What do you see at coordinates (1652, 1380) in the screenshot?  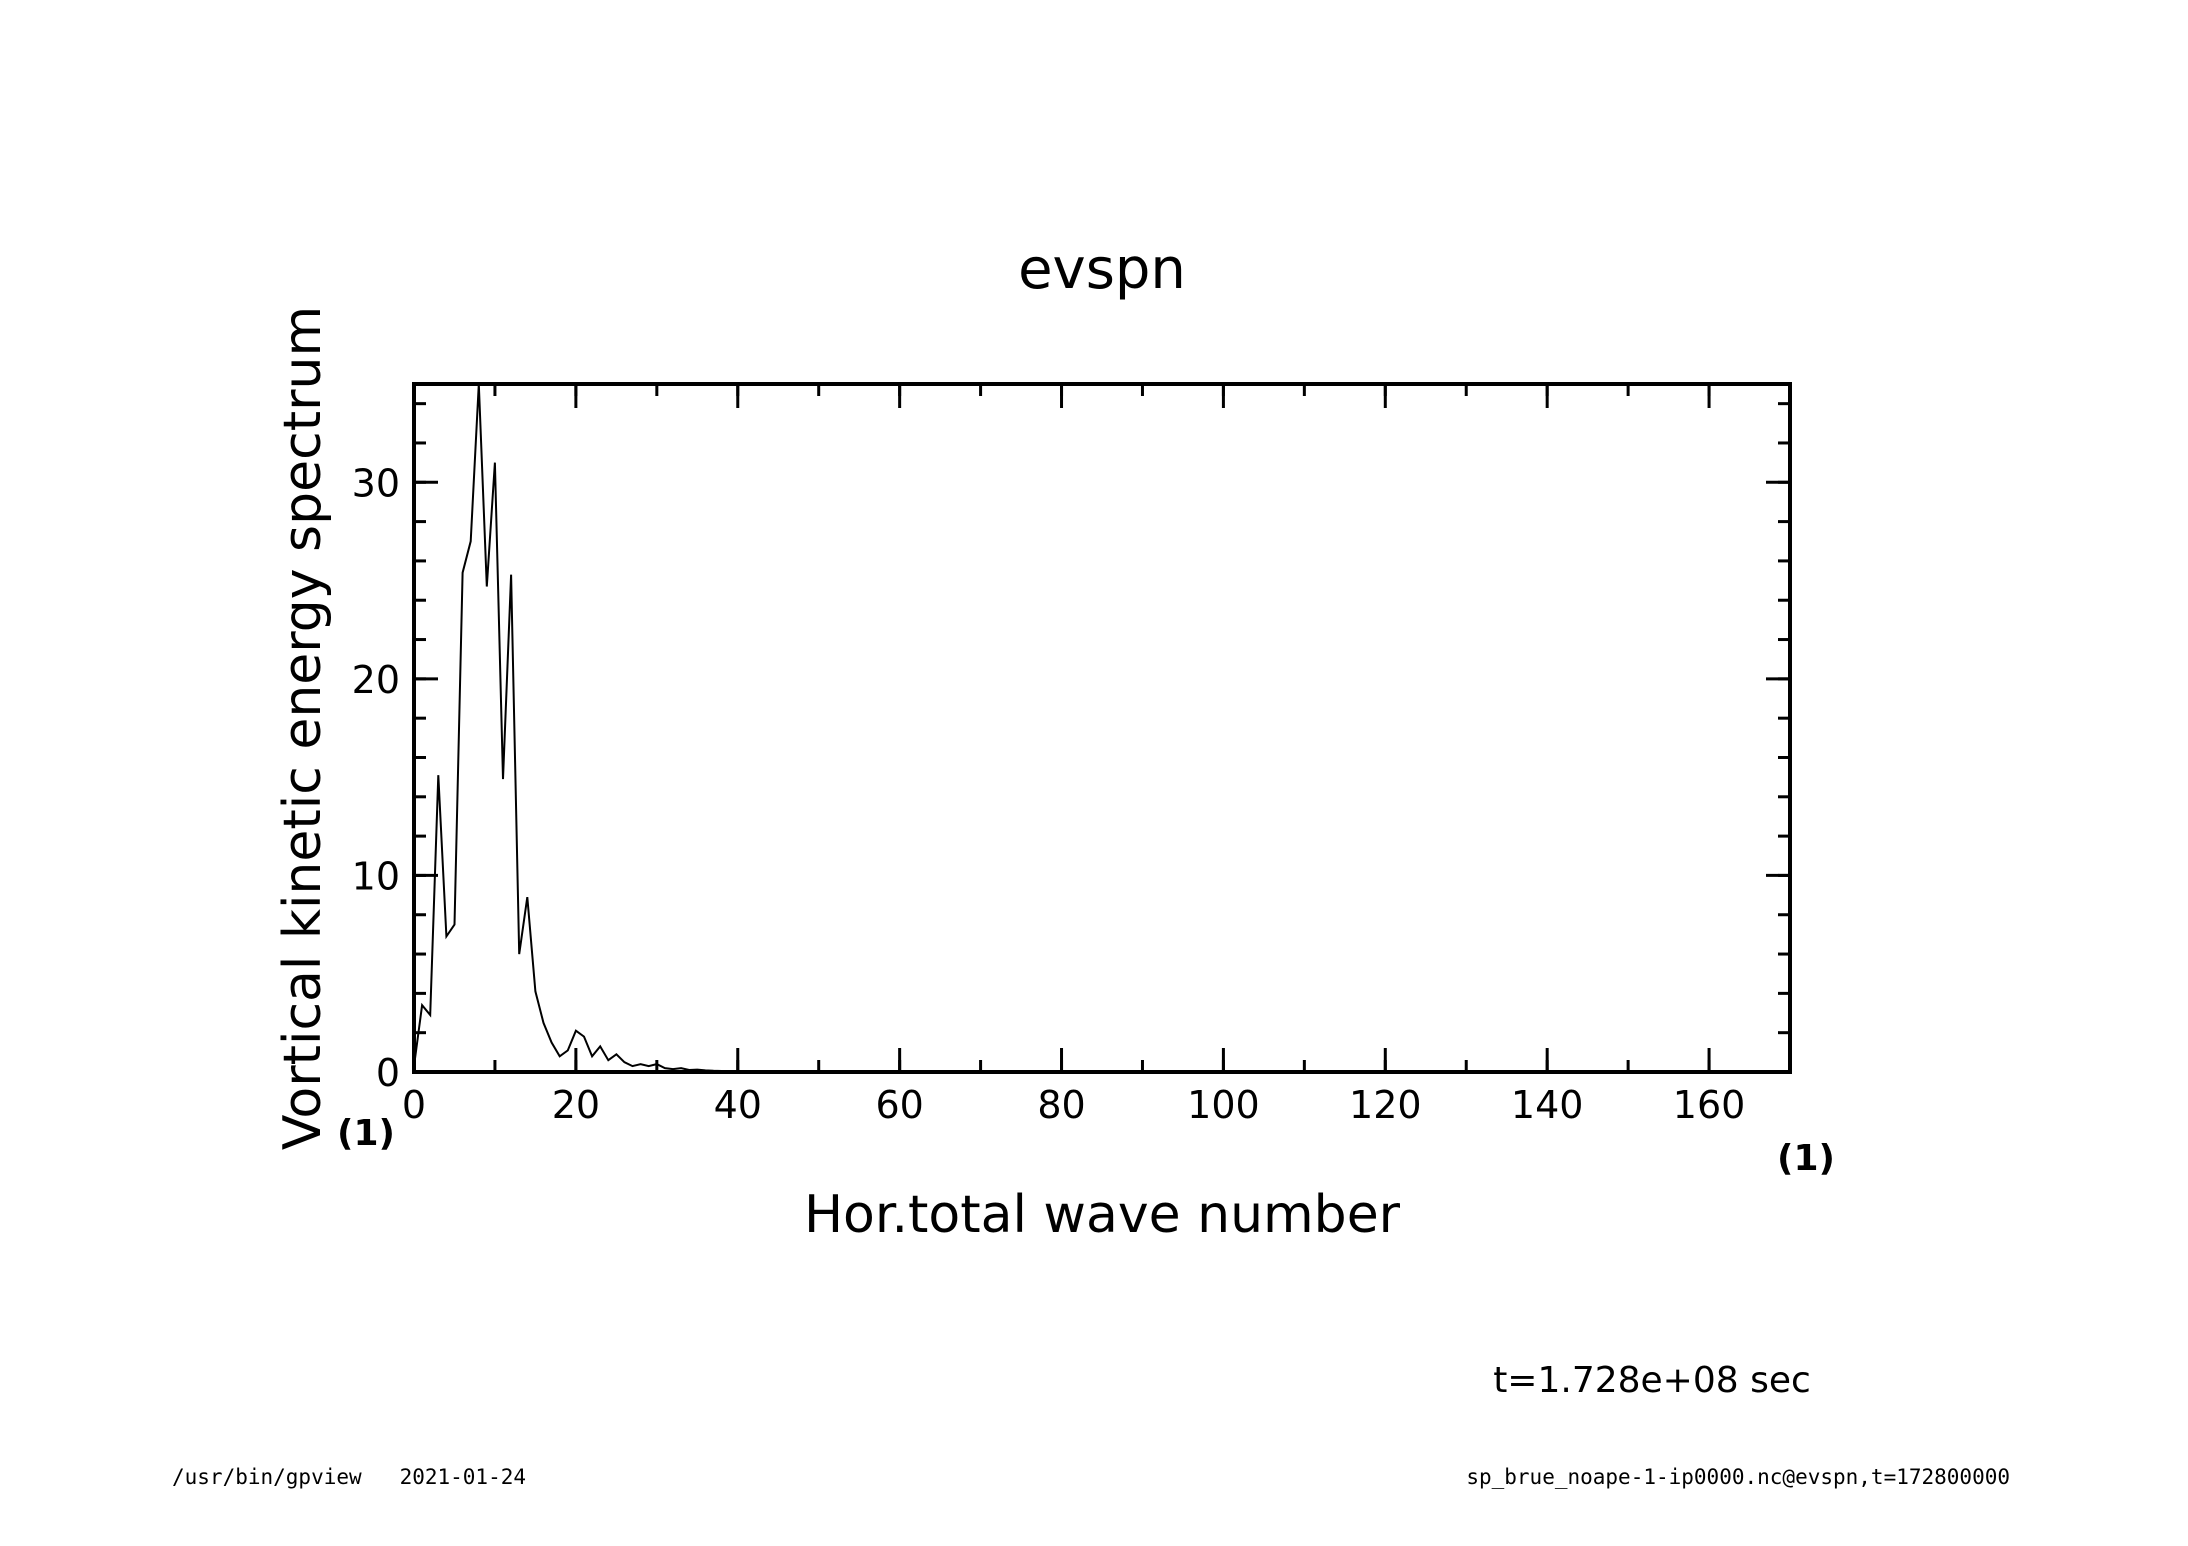 I see `time-annotation: t=1.728e+08 sec` at bounding box center [1652, 1380].